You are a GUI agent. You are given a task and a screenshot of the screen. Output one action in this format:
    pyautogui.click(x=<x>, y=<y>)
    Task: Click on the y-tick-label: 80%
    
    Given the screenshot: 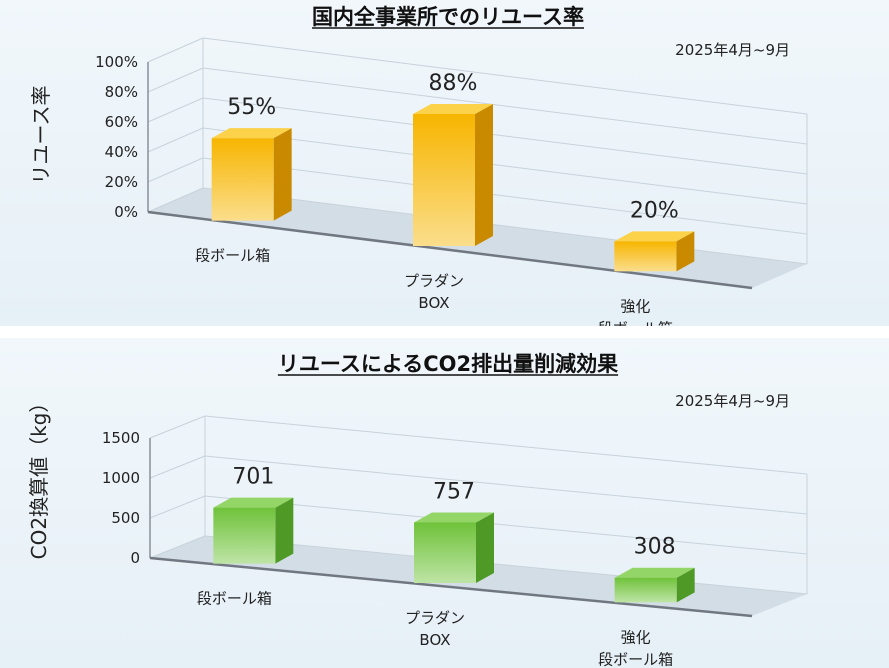 What is the action you would take?
    pyautogui.click(x=121, y=92)
    